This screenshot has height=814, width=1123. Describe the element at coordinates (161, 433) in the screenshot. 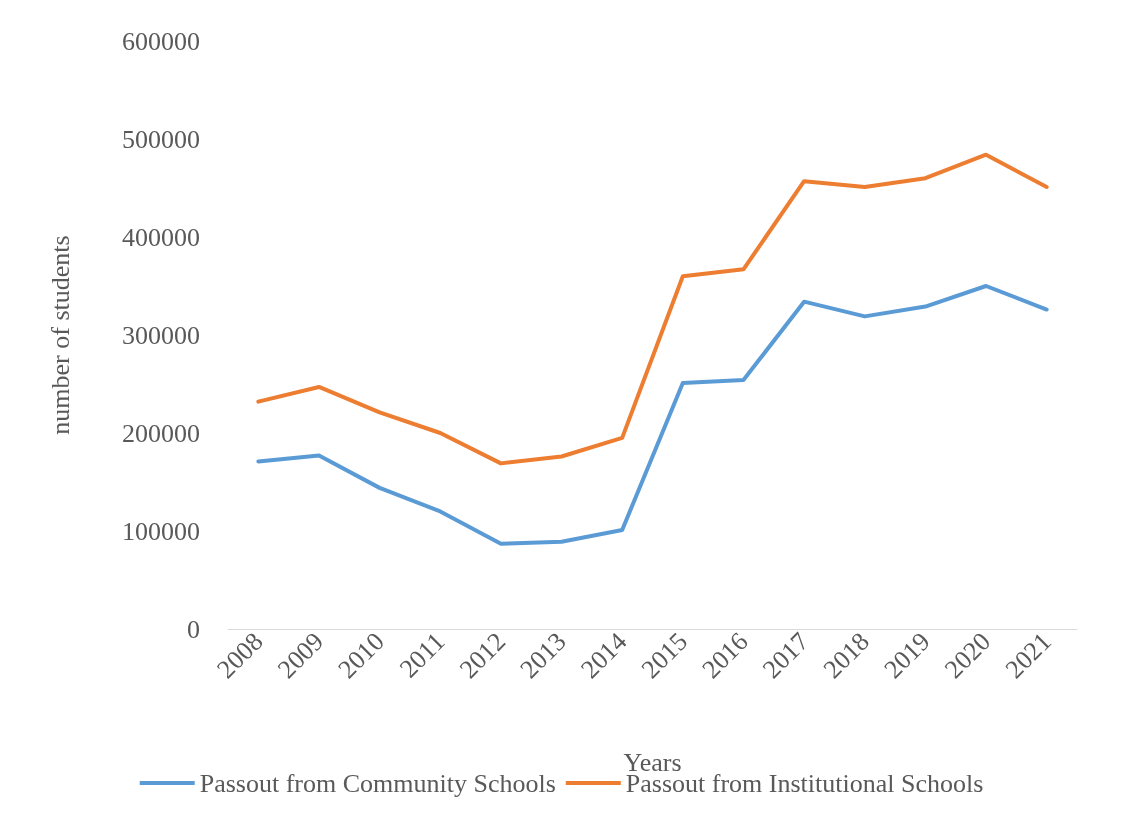

I see `y-tick-label: 200000` at that location.